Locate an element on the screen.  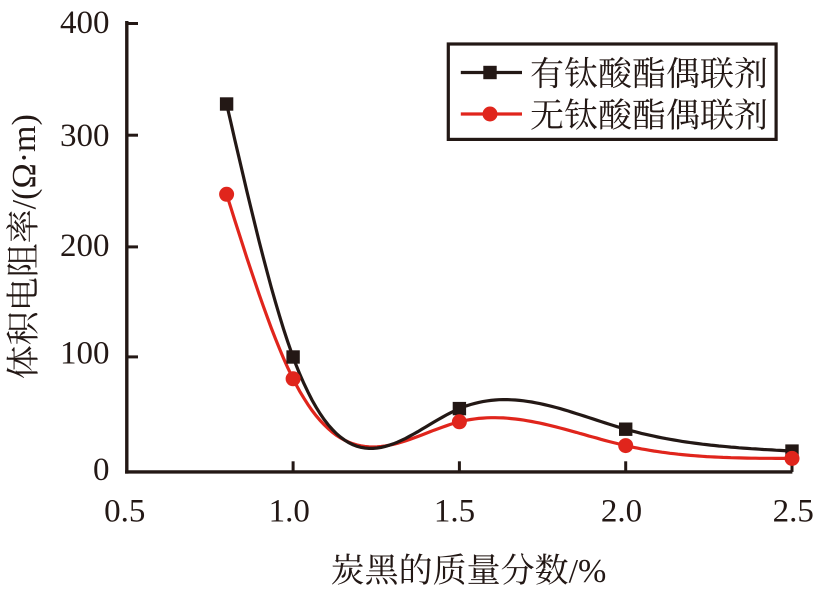
svg-text: 300 is located at coordinates (85, 136).